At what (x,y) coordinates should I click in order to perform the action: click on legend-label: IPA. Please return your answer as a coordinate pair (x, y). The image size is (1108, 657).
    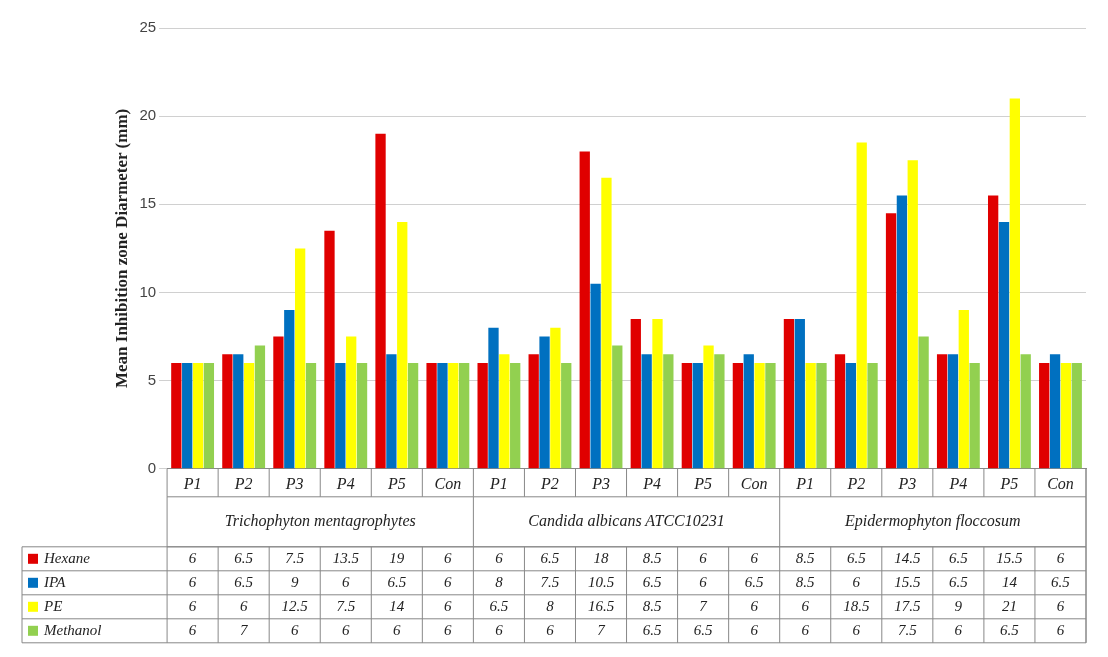
    Looking at the image, I should click on (55, 581).